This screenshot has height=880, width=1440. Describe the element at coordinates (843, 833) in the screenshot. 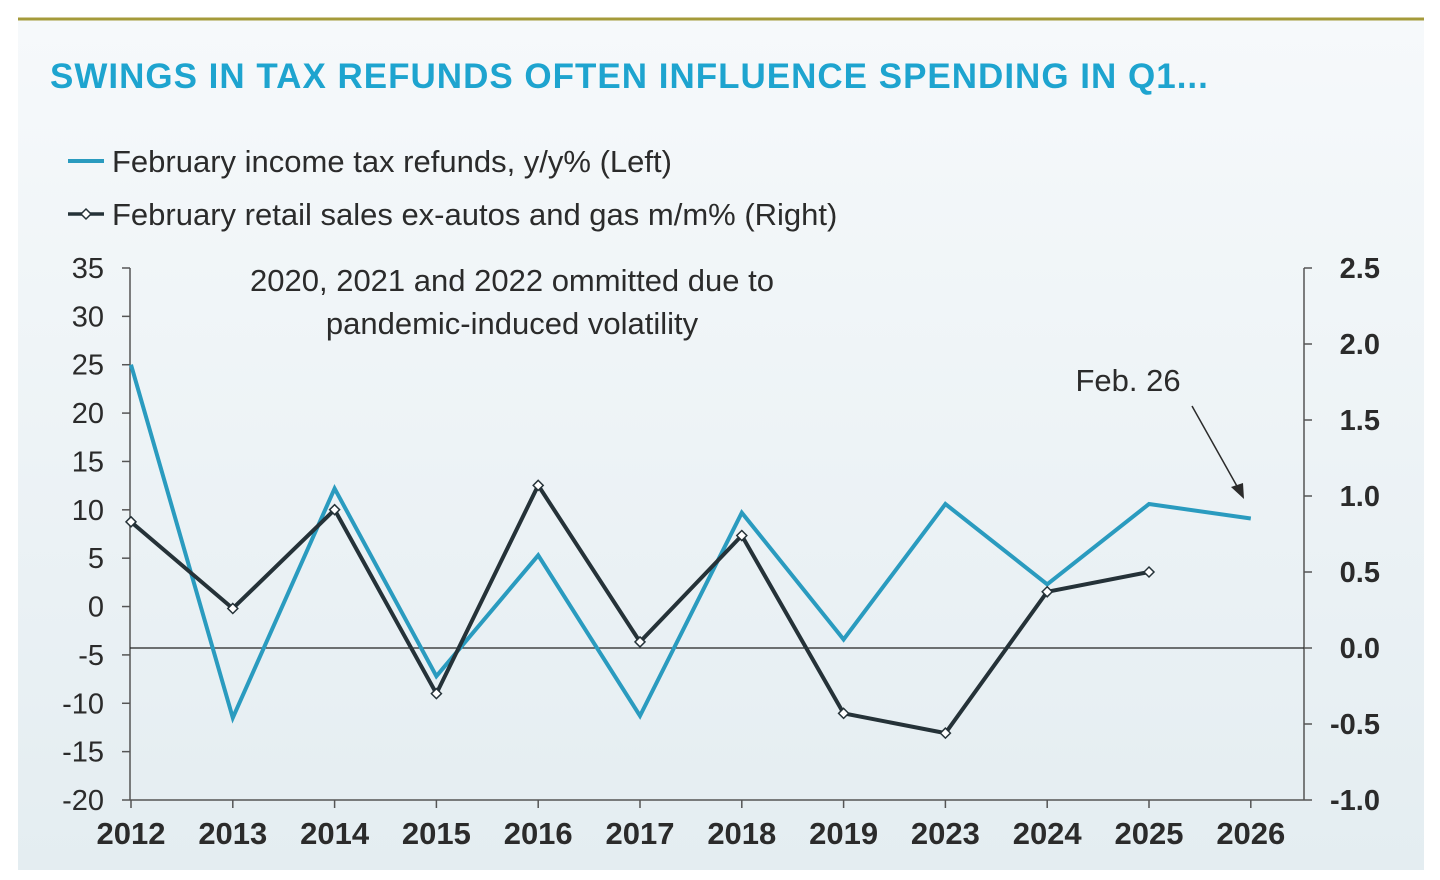

I see `x-tick-label: 2019` at that location.